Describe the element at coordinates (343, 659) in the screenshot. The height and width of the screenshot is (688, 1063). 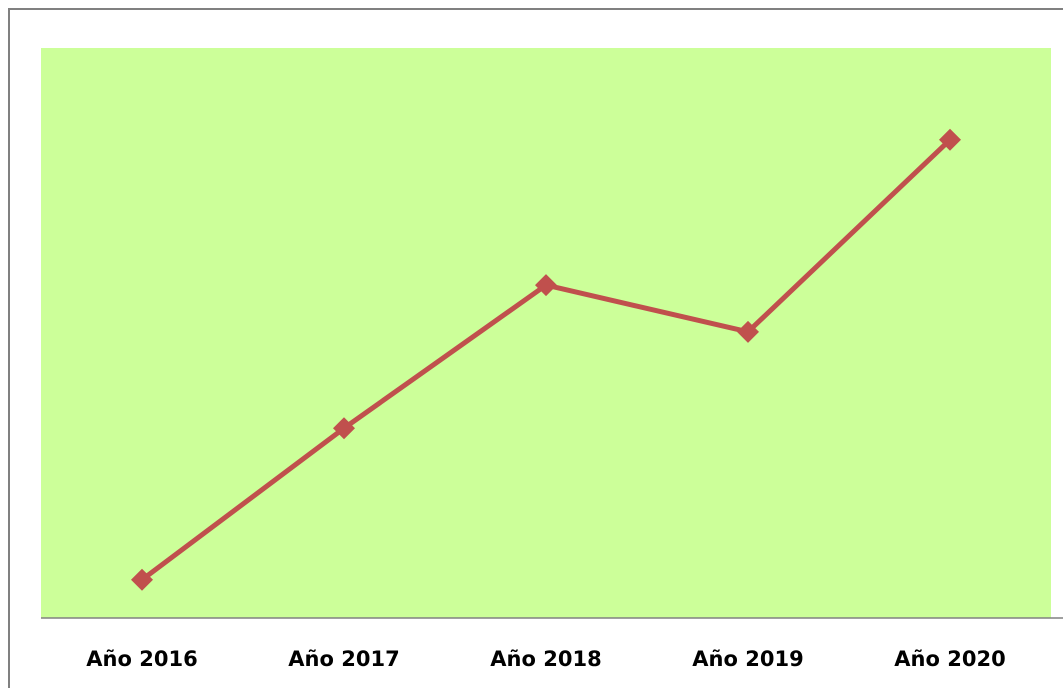
I see `x-tick-label: Año 2017` at that location.